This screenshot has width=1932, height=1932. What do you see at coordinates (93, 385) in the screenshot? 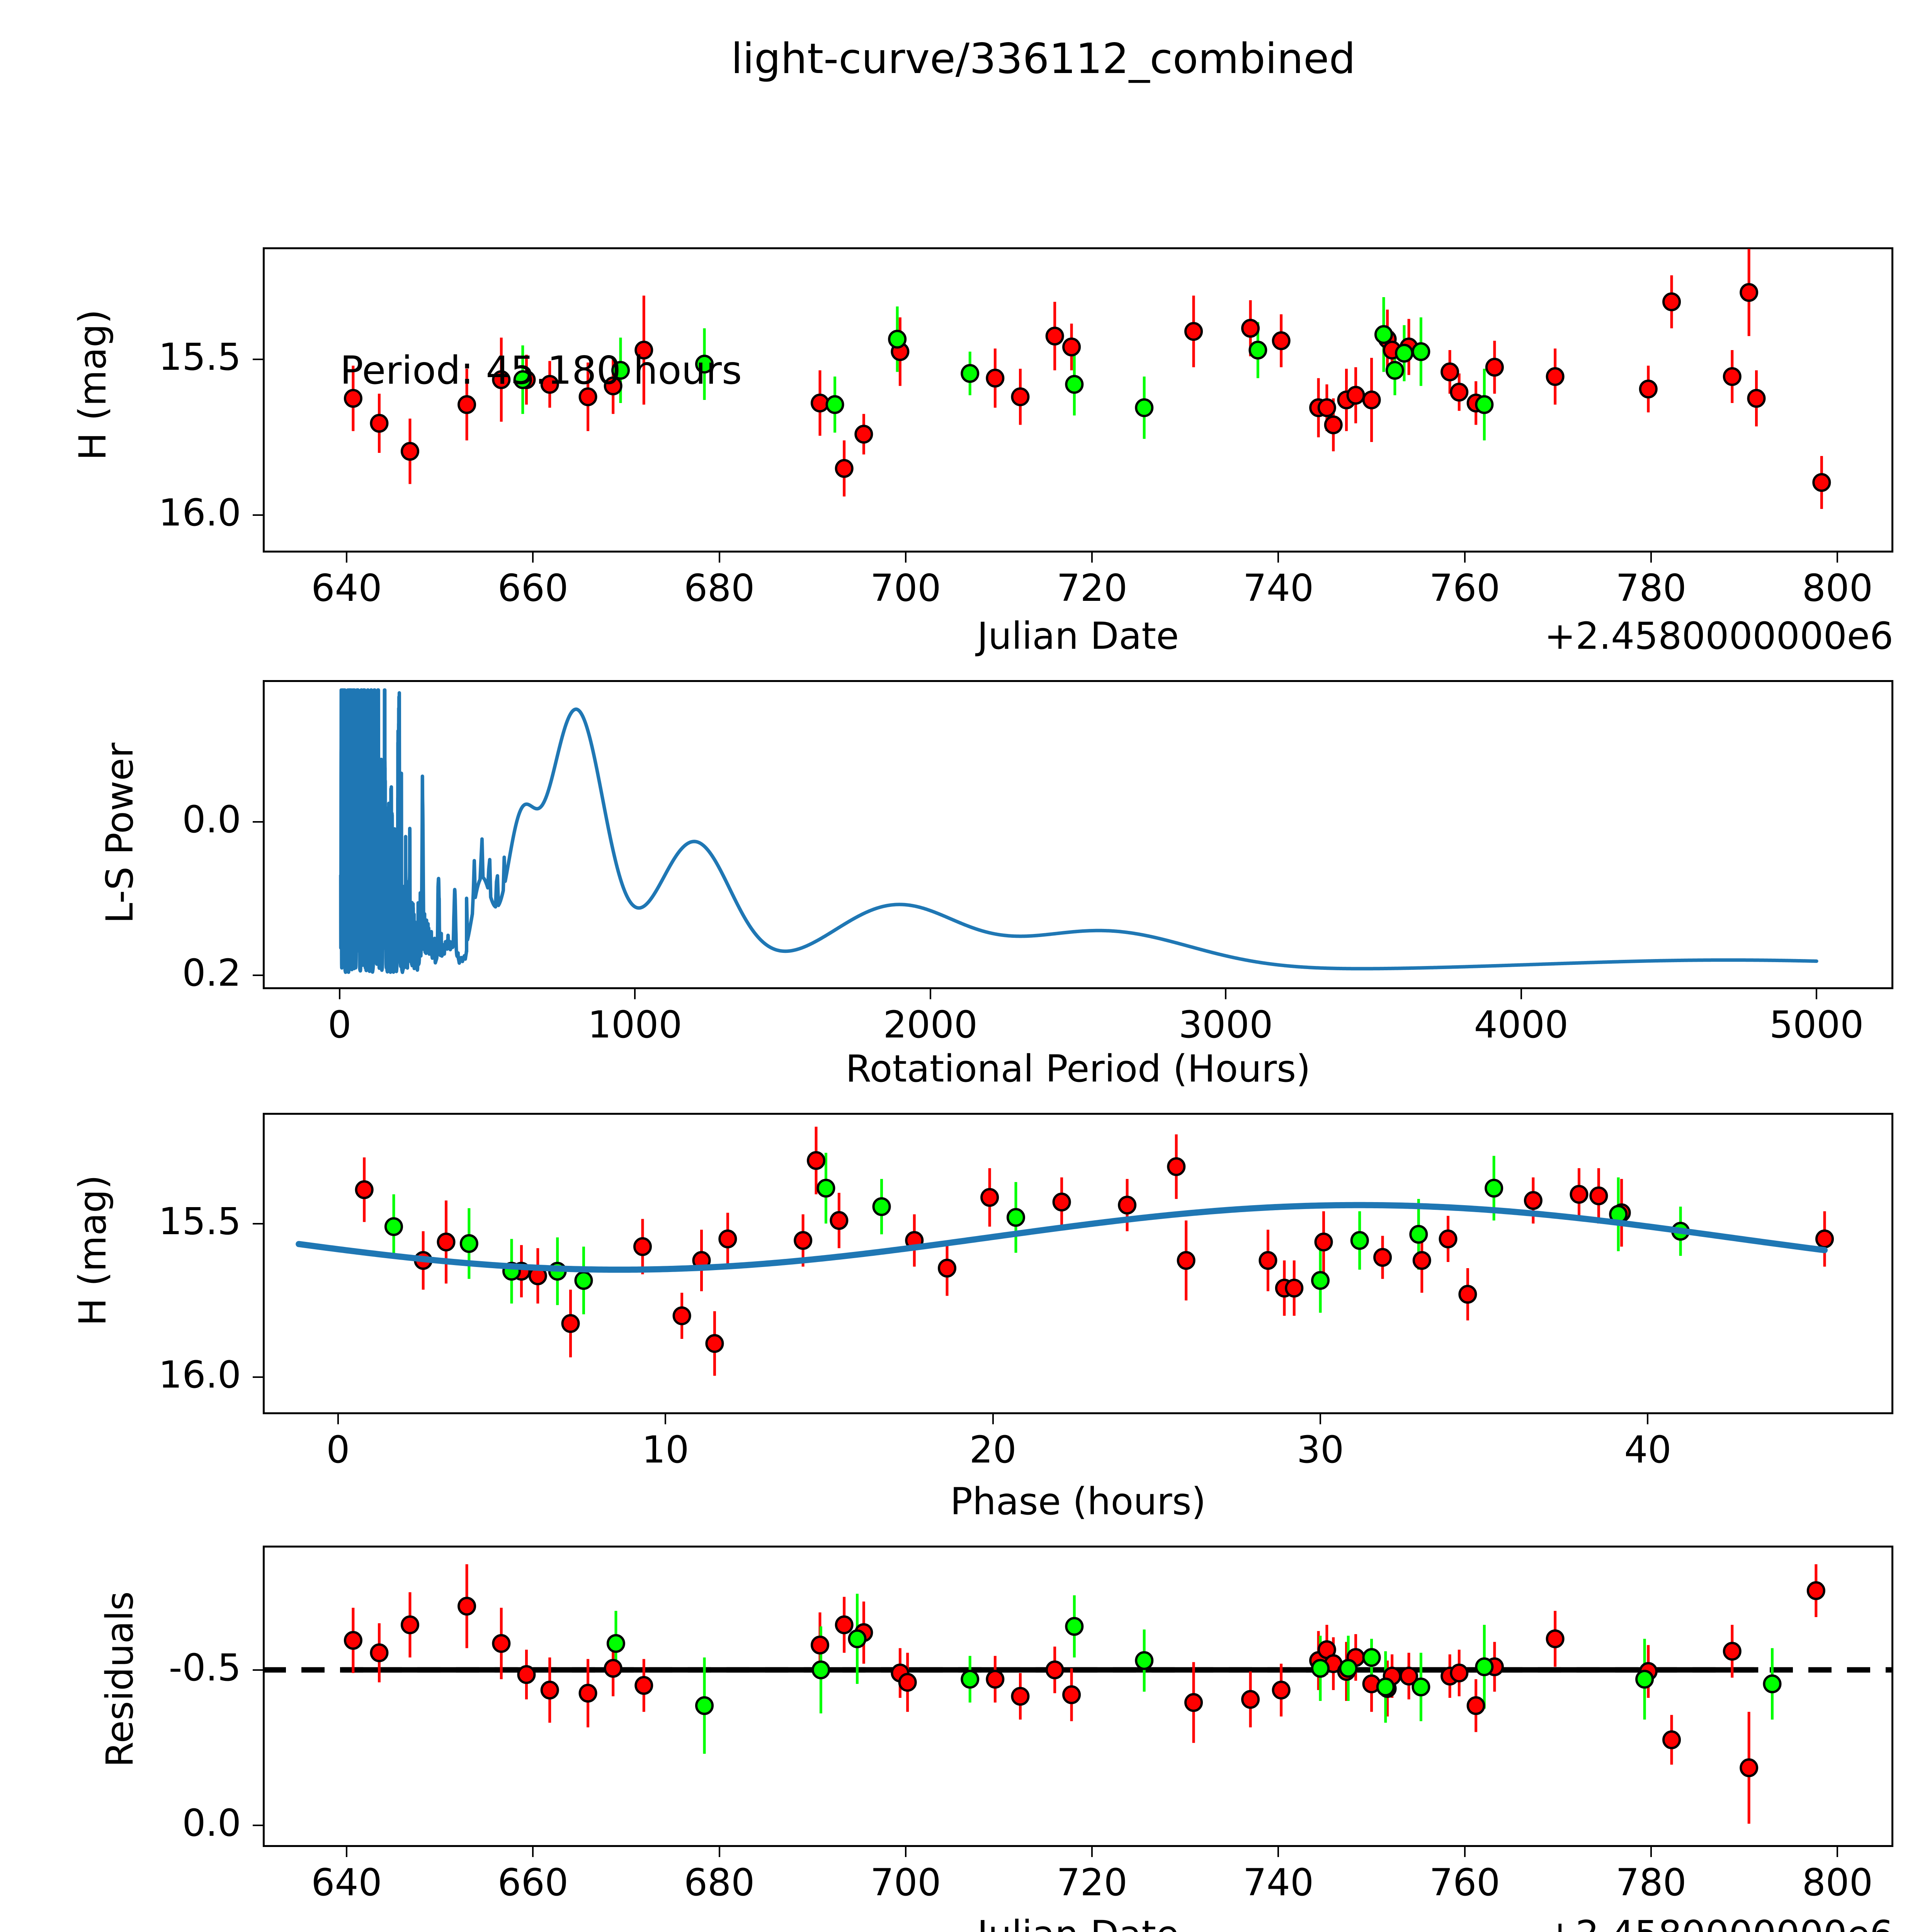
I see `panel1-y-axis-label: H (mag)` at bounding box center [93, 385].